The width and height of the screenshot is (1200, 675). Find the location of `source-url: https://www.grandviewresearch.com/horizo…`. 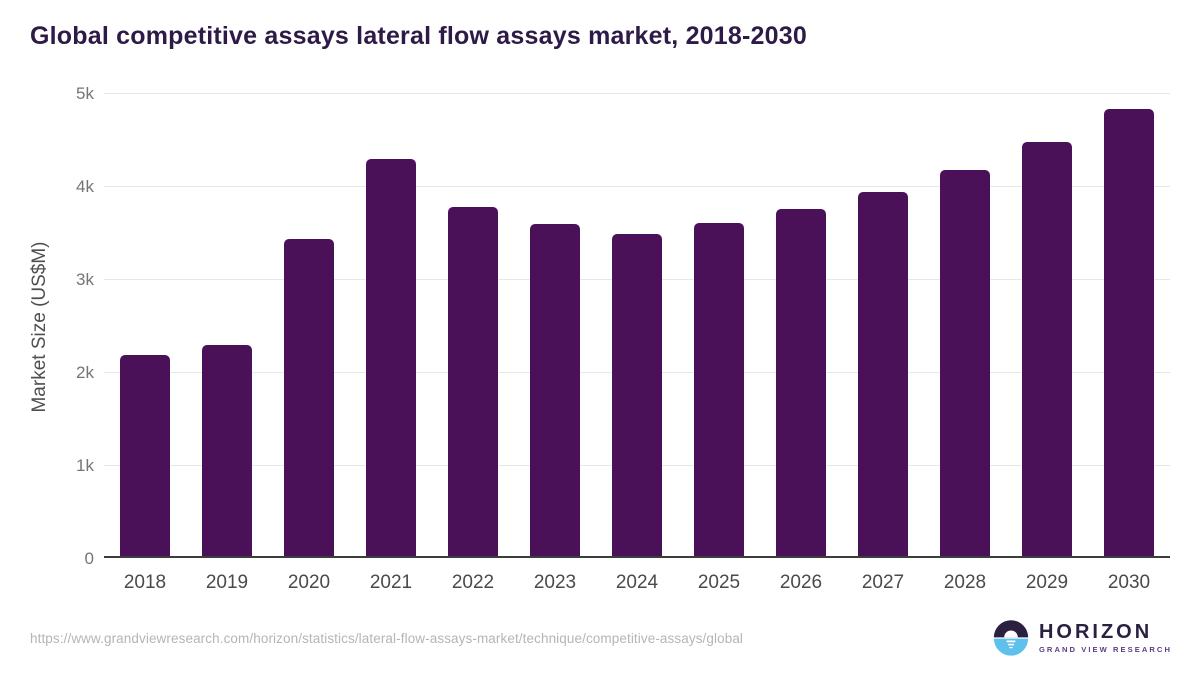

source-url: https://www.grandviewresearch.com/horizo… is located at coordinates (387, 638).